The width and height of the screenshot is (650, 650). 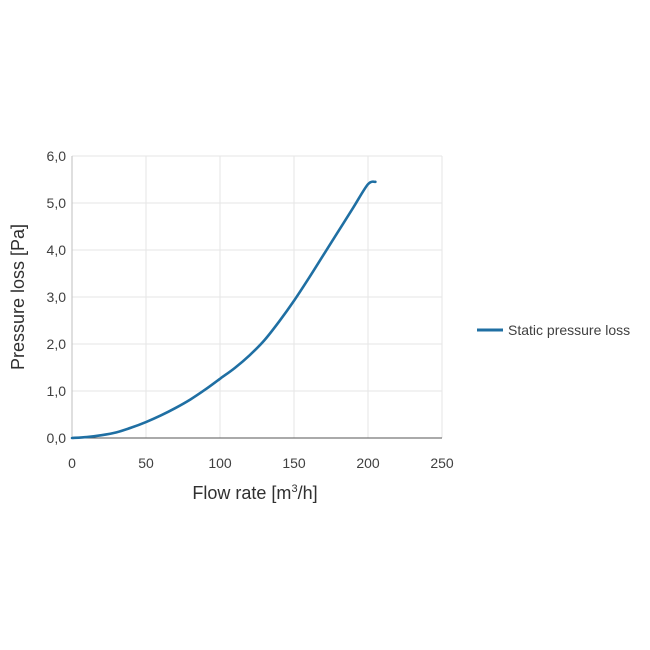 What do you see at coordinates (294, 463) in the screenshot?
I see `x-tick-label: 150` at bounding box center [294, 463].